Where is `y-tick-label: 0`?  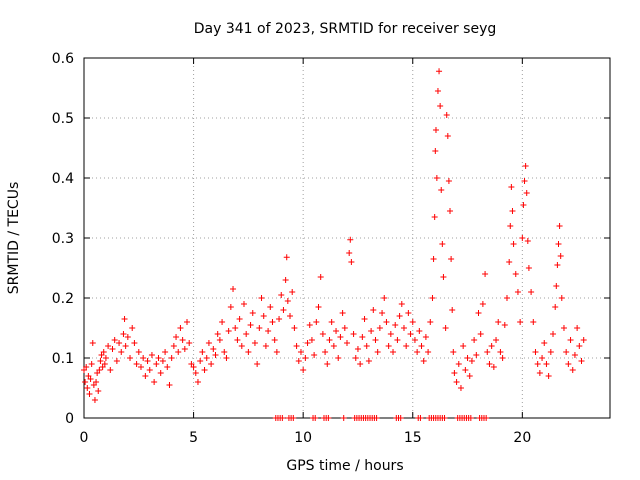 y-tick-label: 0 is located at coordinates (69, 419).